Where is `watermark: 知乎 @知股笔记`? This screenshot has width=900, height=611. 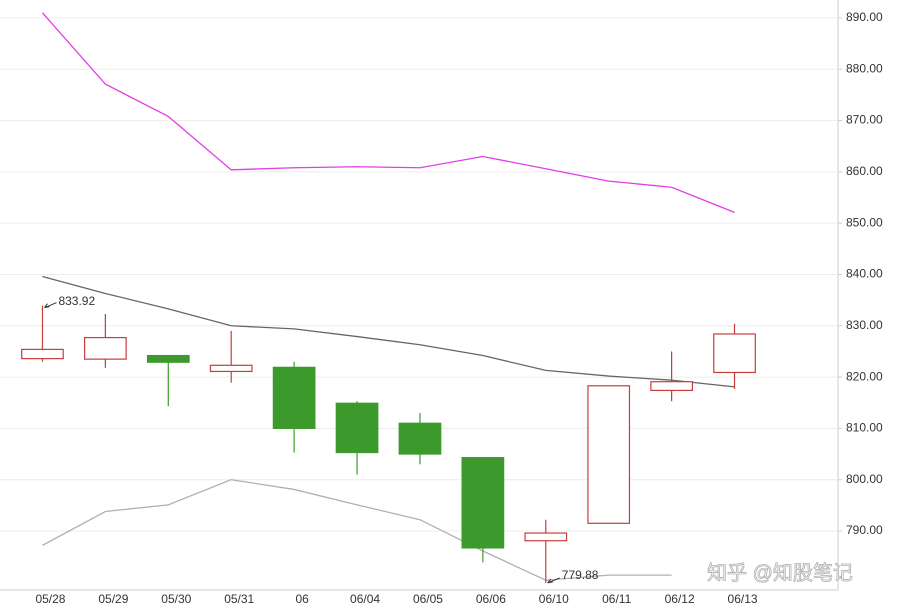
watermark: 知乎 @知股笔记 is located at coordinates (780, 572).